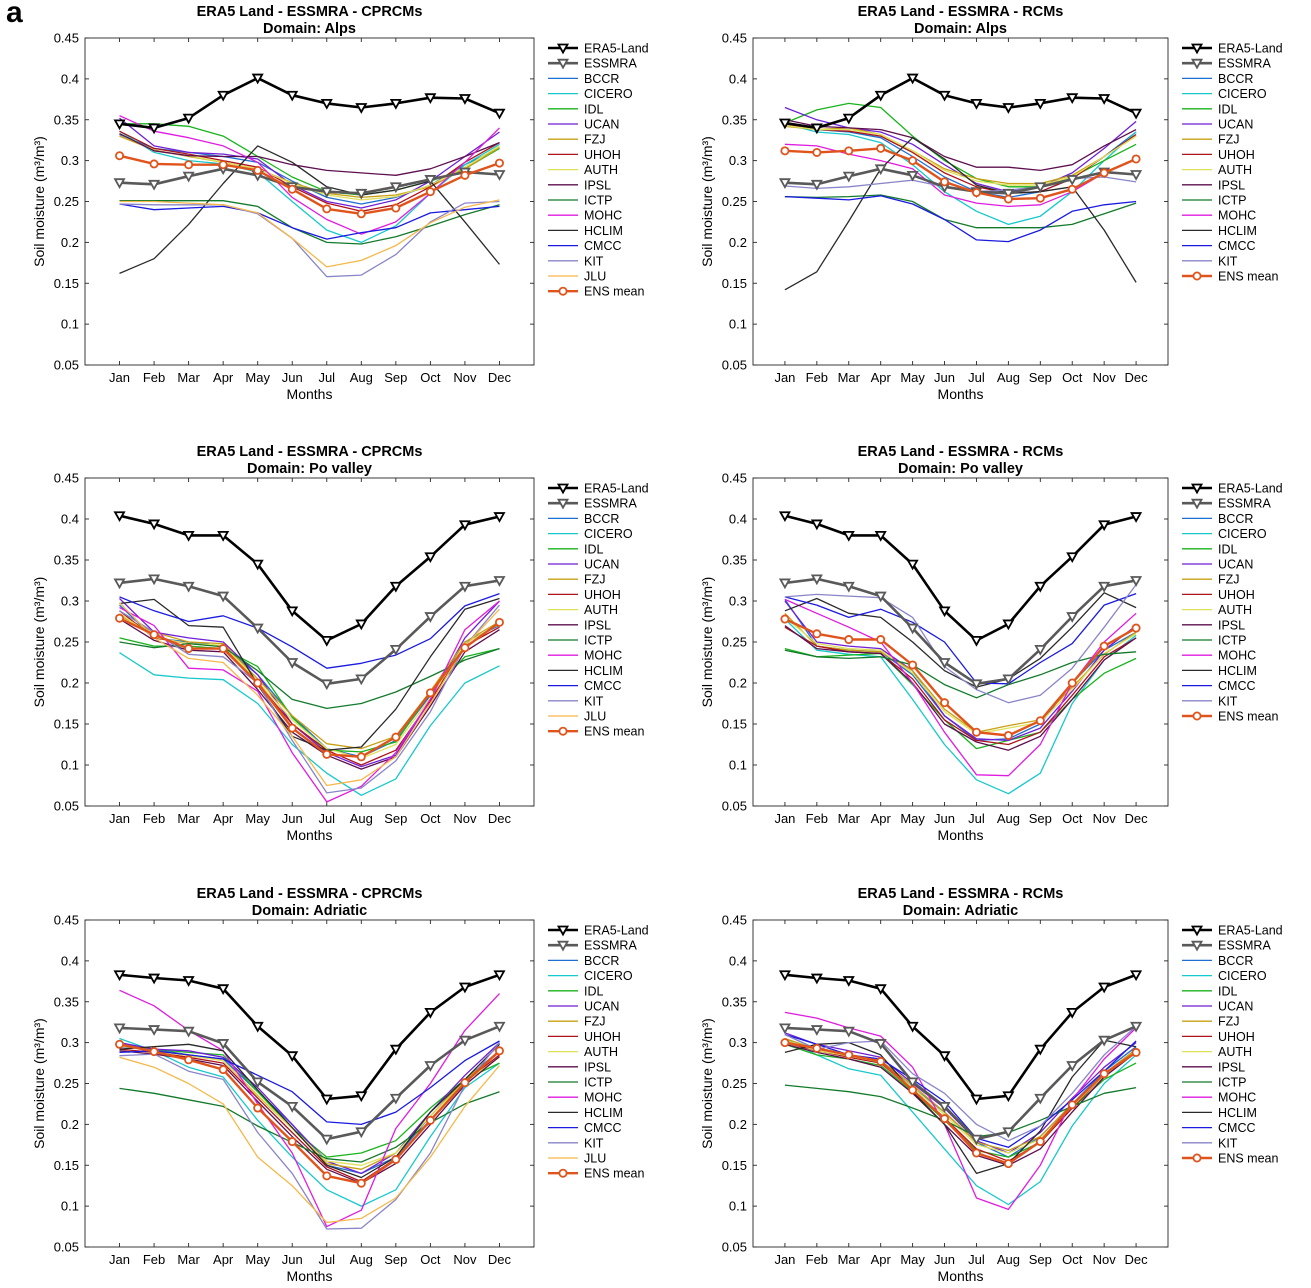 Image resolution: width=1311 pixels, height=1288 pixels. Describe the element at coordinates (594, 701) in the screenshot. I see `legend-label: KIT` at that location.